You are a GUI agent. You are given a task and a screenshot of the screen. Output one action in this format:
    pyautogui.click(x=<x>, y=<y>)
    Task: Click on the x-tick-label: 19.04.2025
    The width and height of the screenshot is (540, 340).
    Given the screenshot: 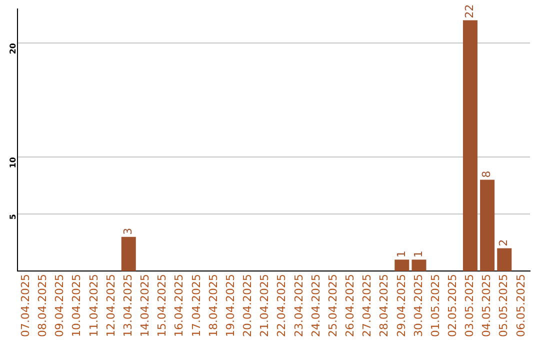 What is the action you would take?
    pyautogui.click(x=230, y=306)
    